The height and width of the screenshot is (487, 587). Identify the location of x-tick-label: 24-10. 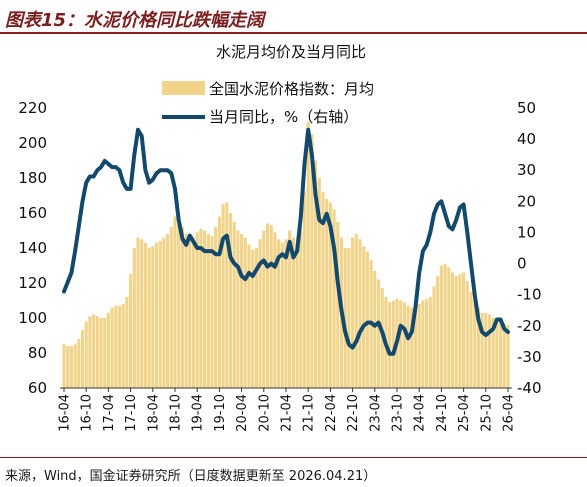
(442, 413).